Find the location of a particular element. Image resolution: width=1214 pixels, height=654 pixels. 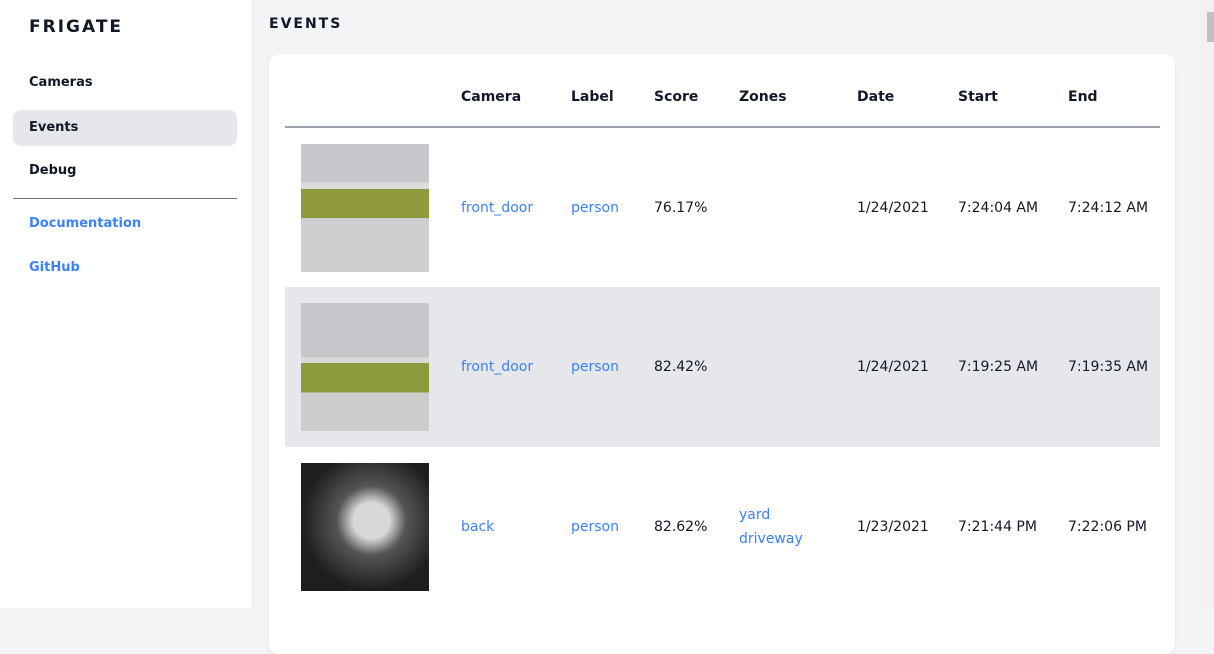

column-header: Score is located at coordinates (696, 91).